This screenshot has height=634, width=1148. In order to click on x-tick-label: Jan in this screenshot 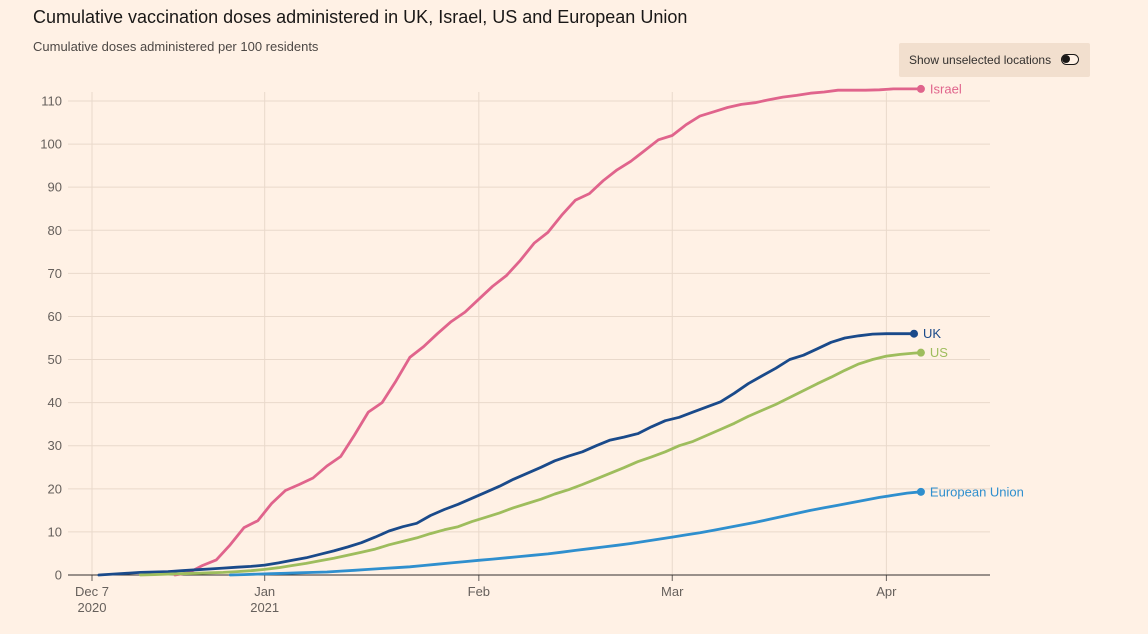, I will do `click(264, 591)`.